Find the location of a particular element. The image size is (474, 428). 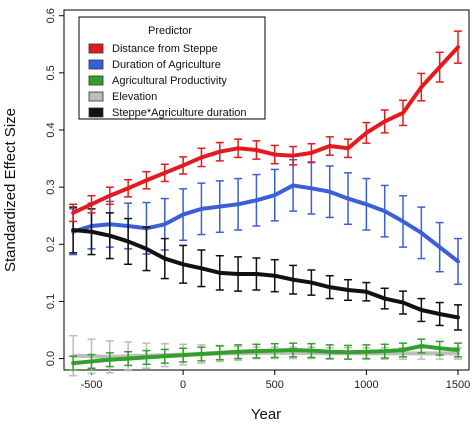

y-tick-label: 0.1 is located at coordinates (51, 301).